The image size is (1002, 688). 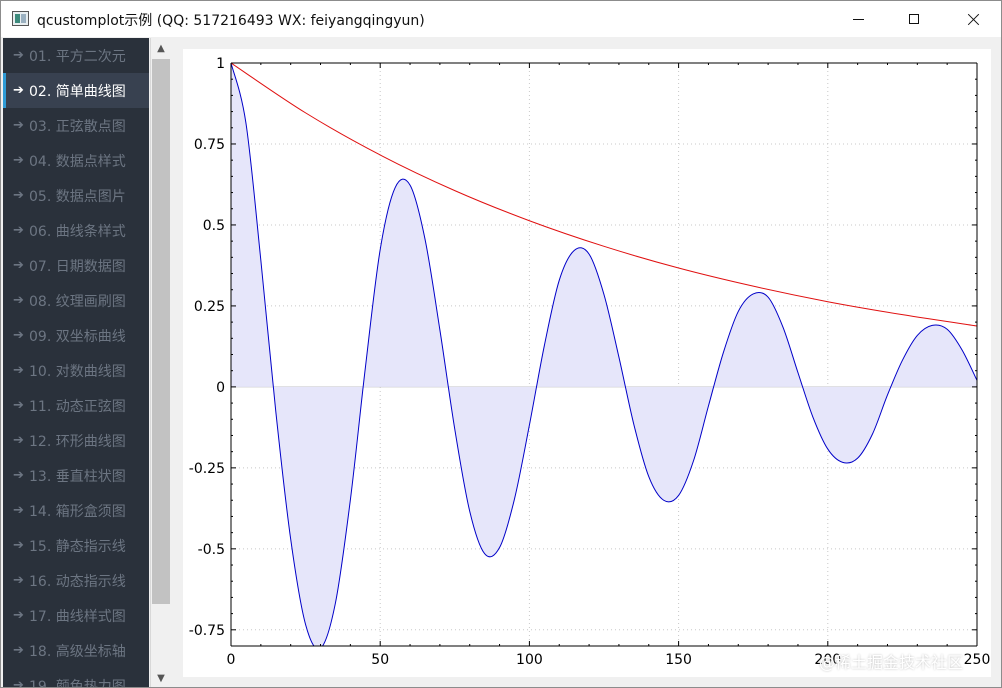 What do you see at coordinates (678, 660) in the screenshot?
I see `x-tick-label: 150` at bounding box center [678, 660].